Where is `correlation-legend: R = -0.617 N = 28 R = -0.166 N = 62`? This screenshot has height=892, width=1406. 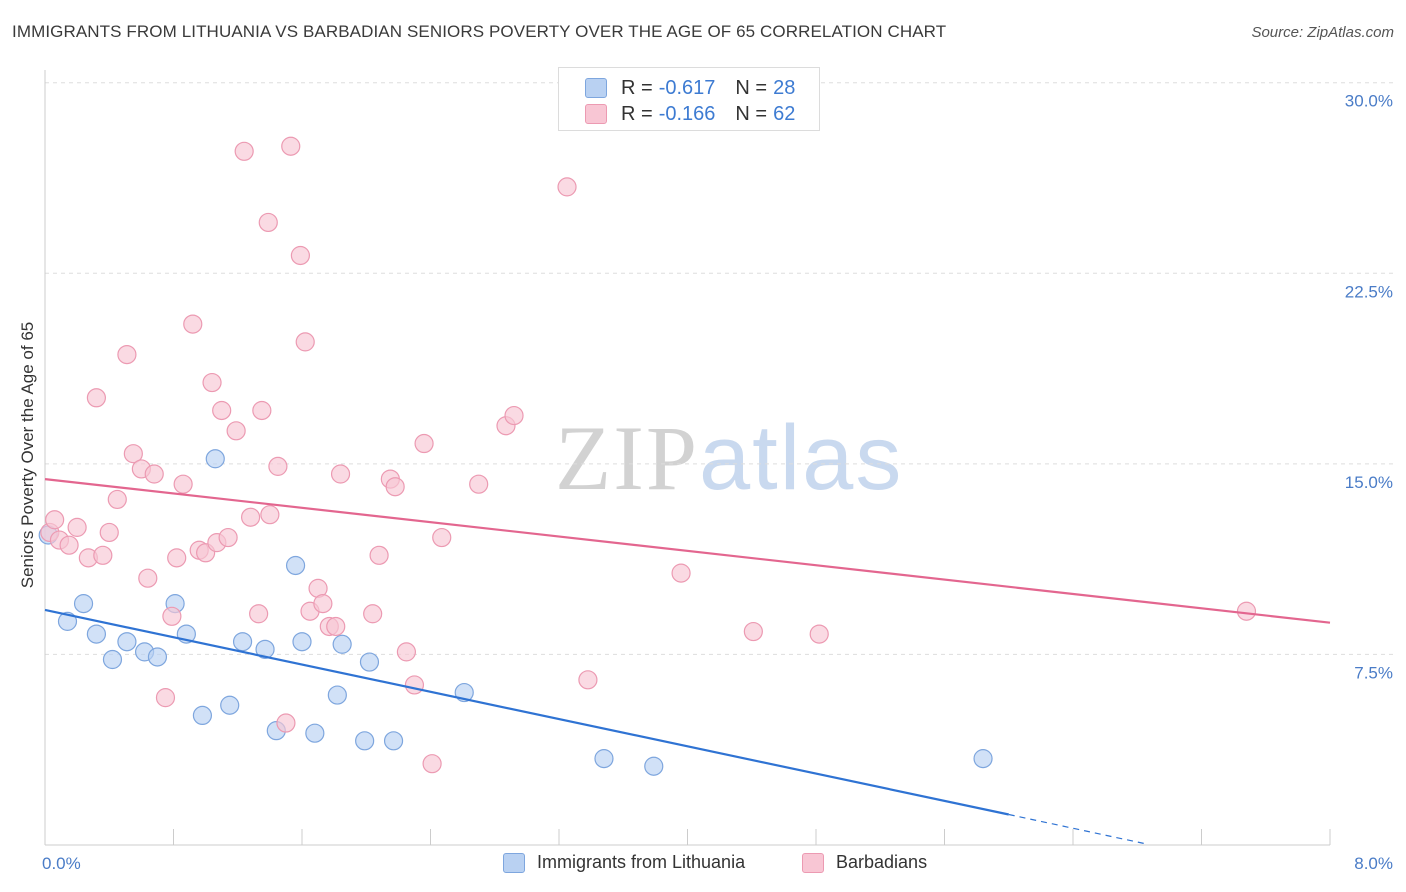 correlation-legend: R = -0.617 N = 28 R = -0.166 N = 62 is located at coordinates (689, 99).